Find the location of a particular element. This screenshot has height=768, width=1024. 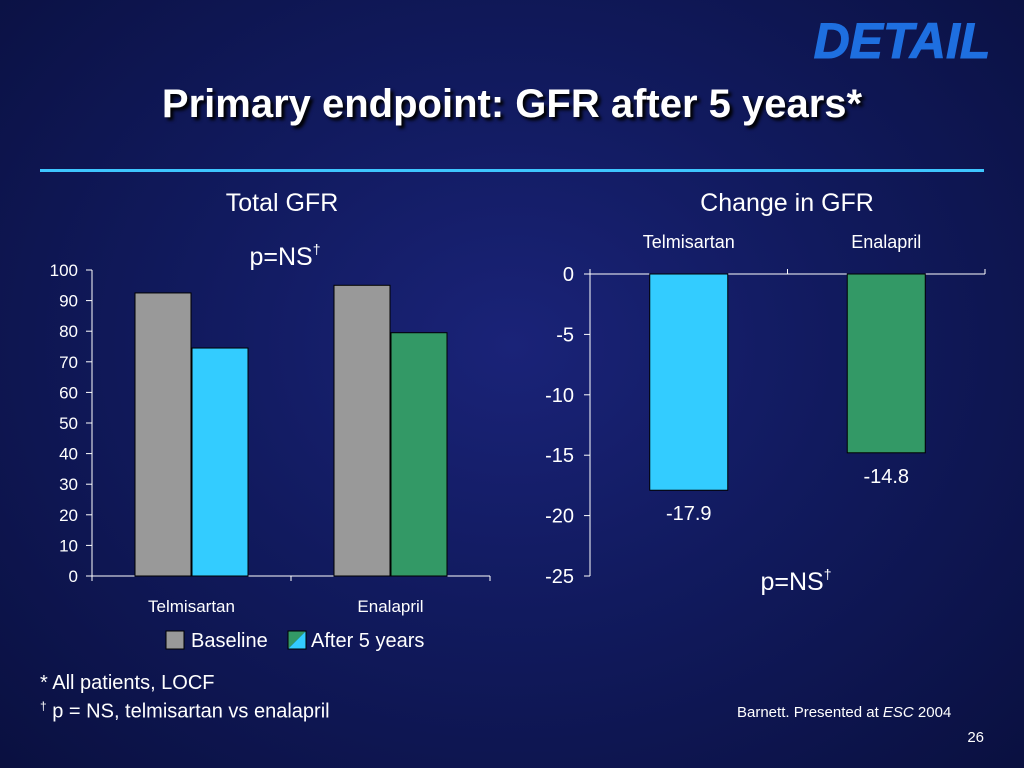

y-tick-label: 30 is located at coordinates (68, 484).